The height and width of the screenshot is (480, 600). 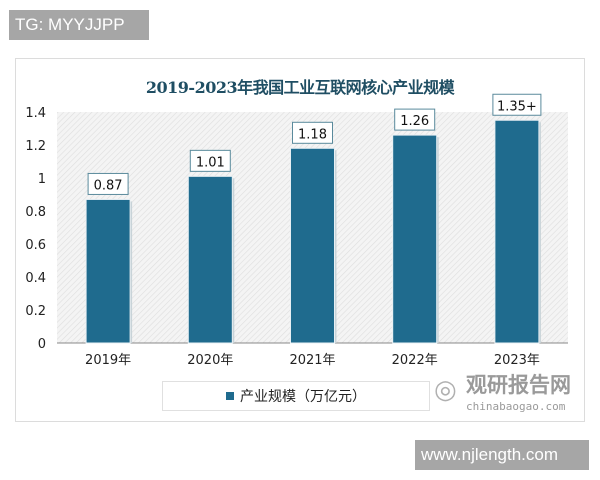 I want to click on data-label: 1.01, so click(x=210, y=162).